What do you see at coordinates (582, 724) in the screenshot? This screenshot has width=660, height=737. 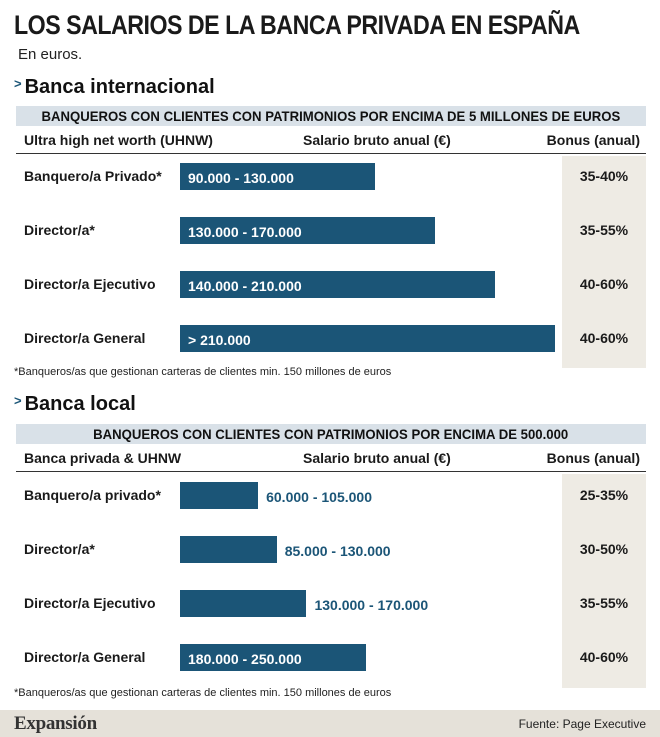 I see `source-note: Fuente: Page Executive` at bounding box center [582, 724].